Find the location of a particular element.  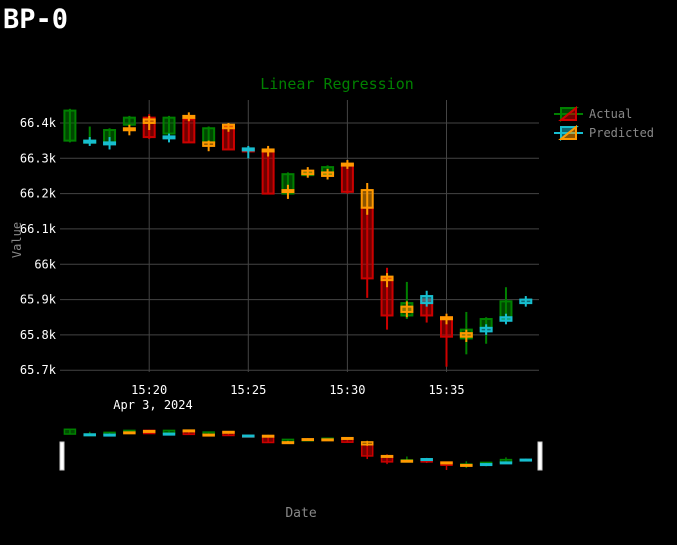

legend-item-predicted: Predicted is located at coordinates (604, 133).